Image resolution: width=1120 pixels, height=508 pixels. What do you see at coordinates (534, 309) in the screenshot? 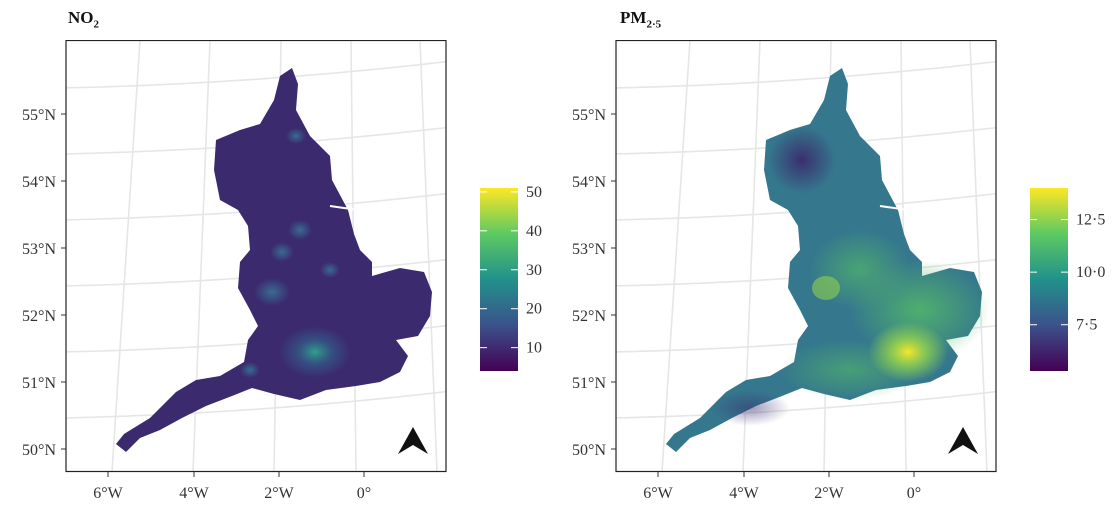
I see `legend-tick-label: 20` at bounding box center [534, 309].